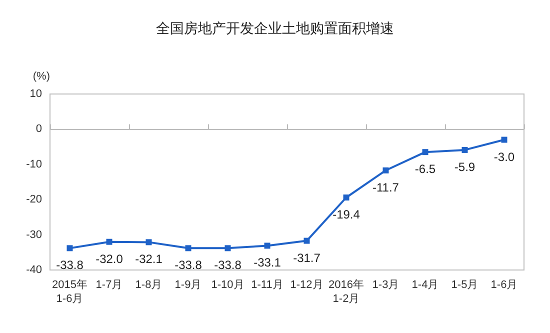 This screenshot has width=550, height=333. Describe the element at coordinates (36, 94) in the screenshot. I see `y-tick-label: 10` at that location.